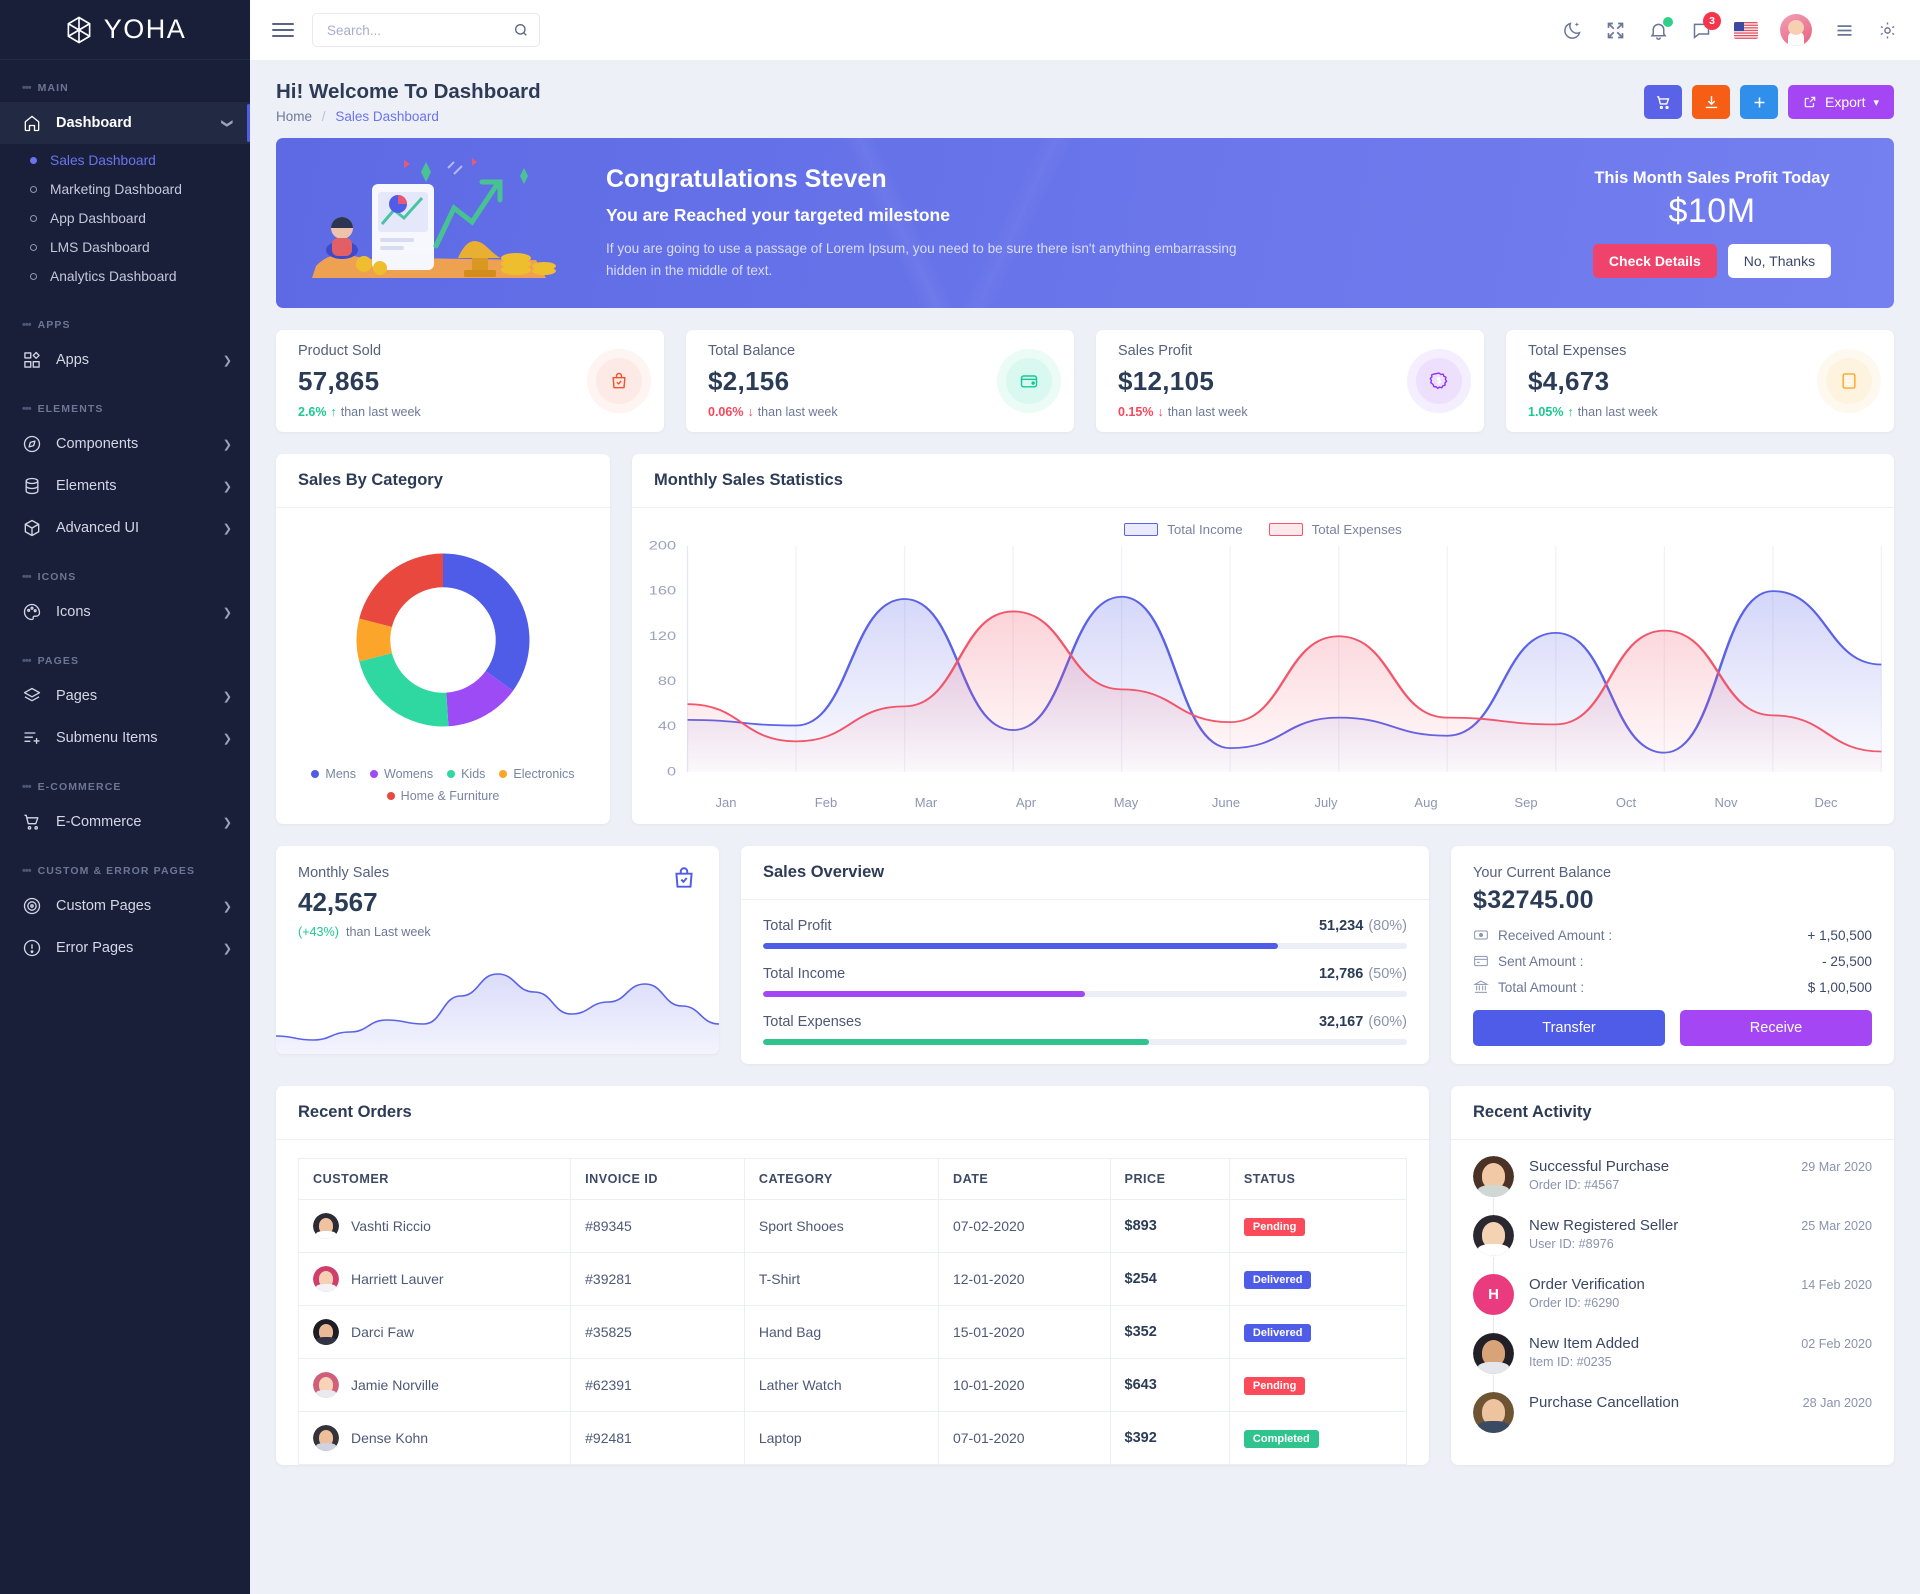 This screenshot has width=1920, height=1594. Describe the element at coordinates (479, 698) in the screenshot. I see `donut-slice-womens` at that location.